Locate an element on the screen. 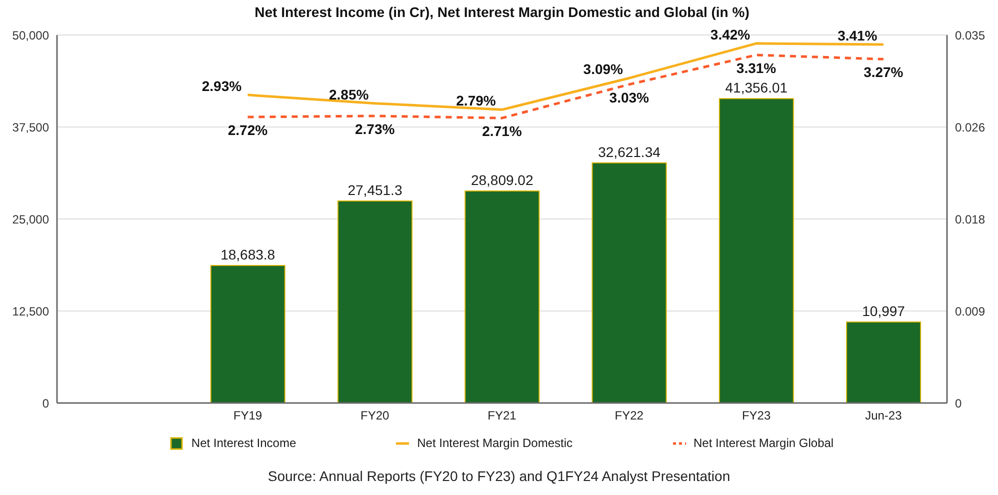 This screenshot has height=495, width=998. x-tick-label: Jun-23 is located at coordinates (883, 415).